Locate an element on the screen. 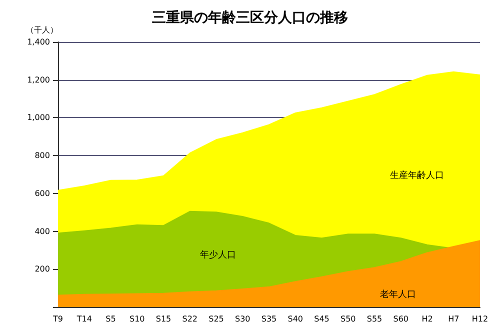 The height and width of the screenshot is (330, 500). x-tick-label: S50 is located at coordinates (348, 319).